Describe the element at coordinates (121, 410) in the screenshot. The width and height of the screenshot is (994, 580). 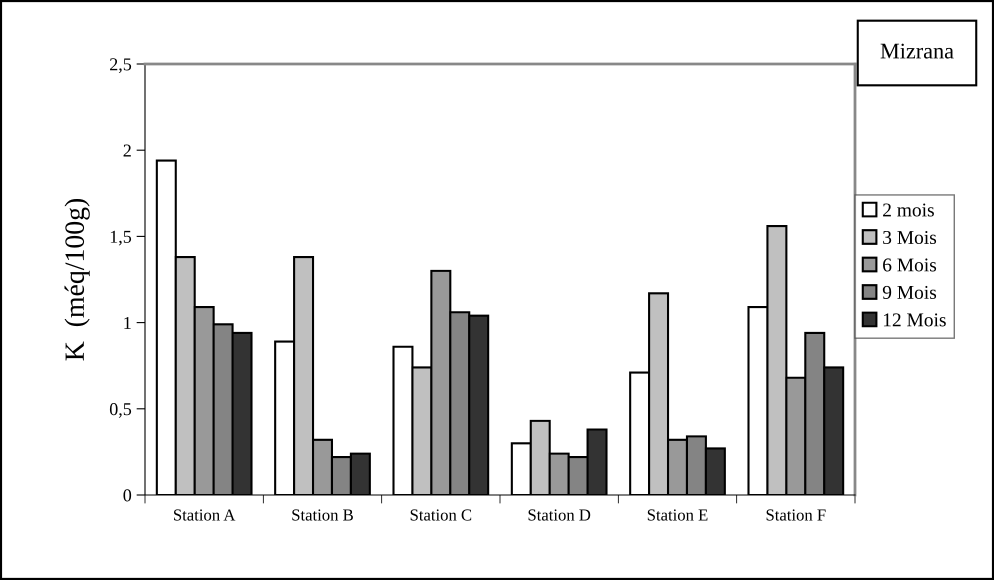
I see `y-tick-label: 0,5` at that location.